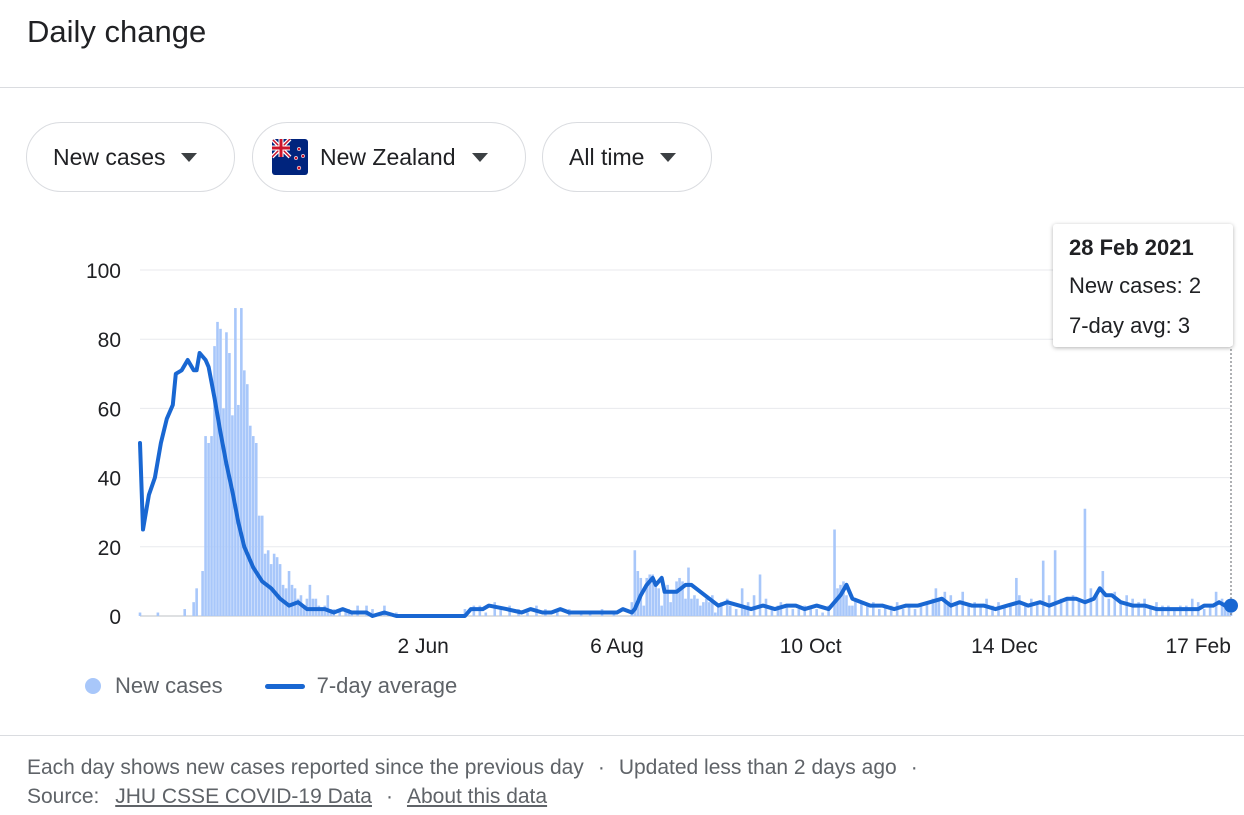  What do you see at coordinates (130, 157) in the screenshot?
I see `metric-dropdown: New cases` at bounding box center [130, 157].